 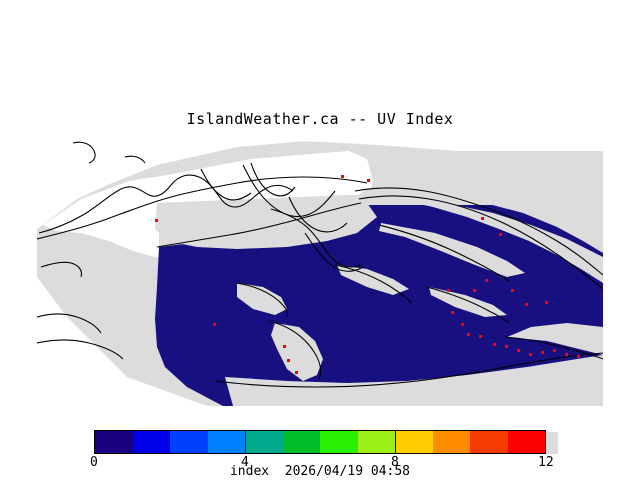 I want to click on coastline-deep-inlet, so click(x=318, y=214).